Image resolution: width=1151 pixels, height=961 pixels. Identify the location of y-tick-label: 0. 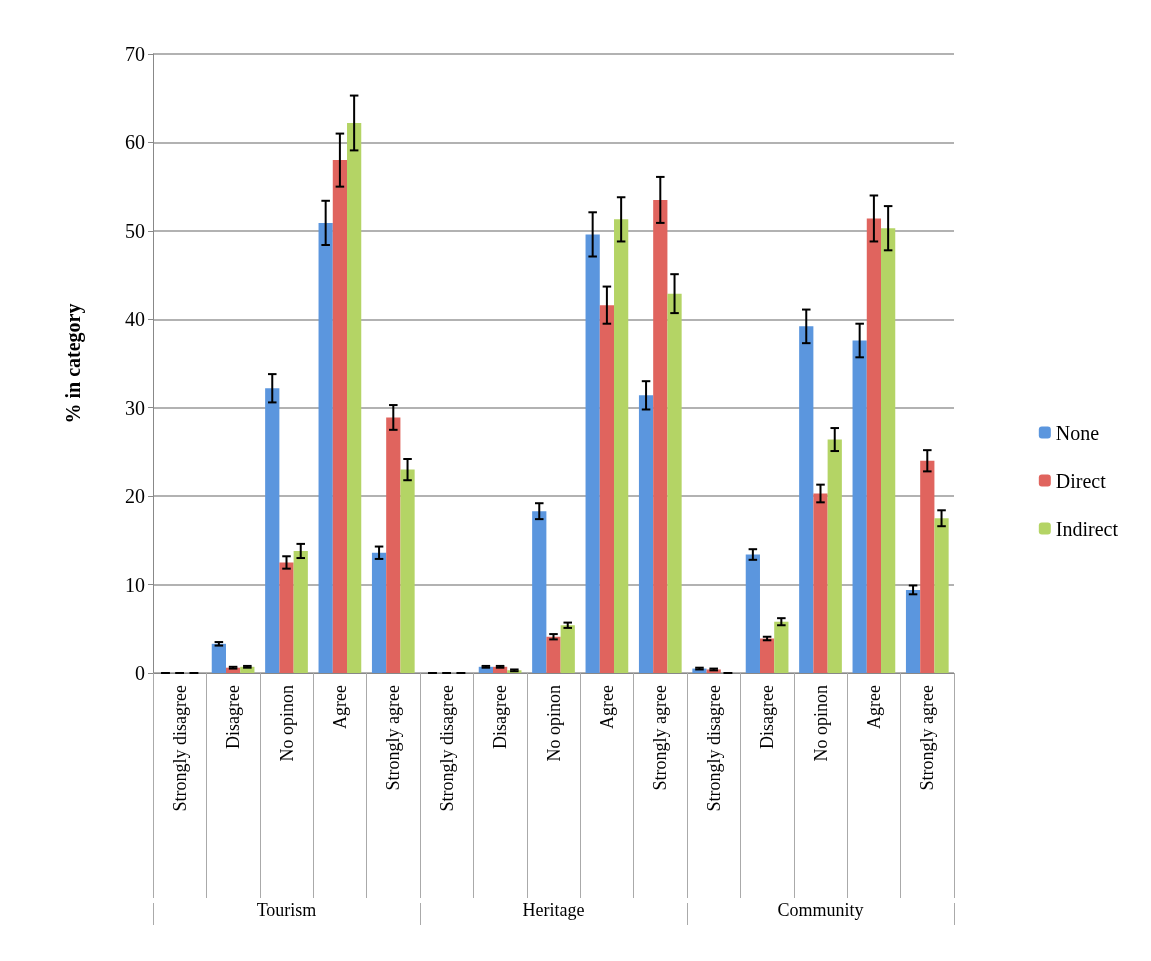
(140, 673).